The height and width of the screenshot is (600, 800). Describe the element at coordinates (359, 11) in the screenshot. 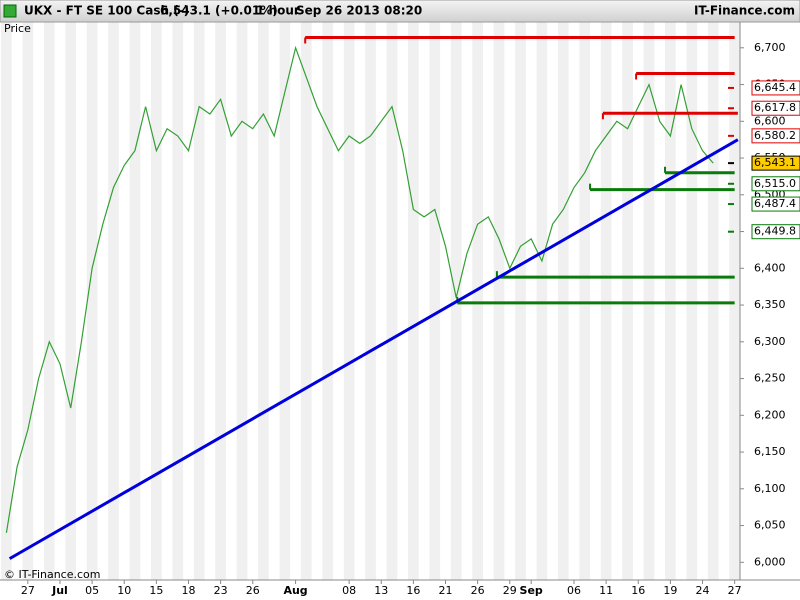

I see `timestamp: Sep 26 2013 08:20` at that location.